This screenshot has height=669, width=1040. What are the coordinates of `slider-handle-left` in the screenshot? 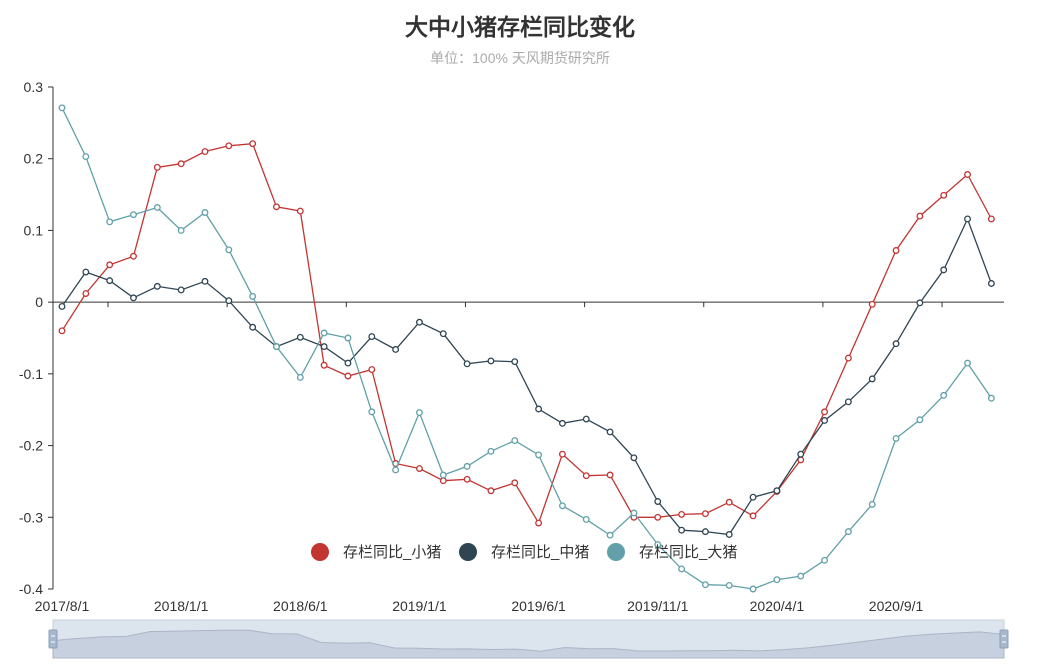 It's located at (53, 639).